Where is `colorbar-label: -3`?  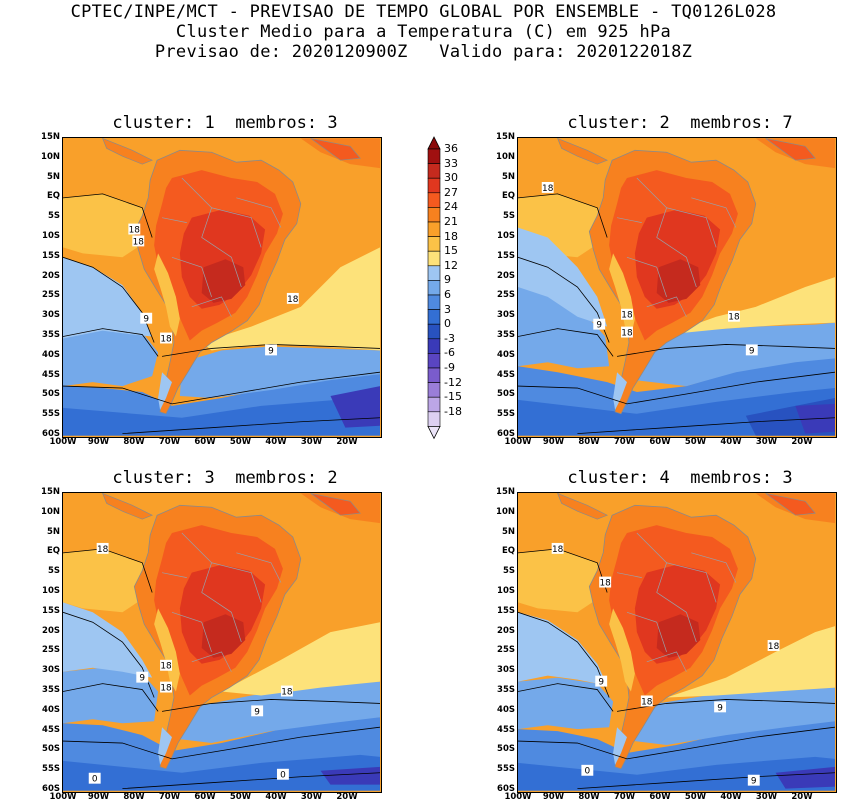
colorbar-label: -3 is located at coordinates (449, 338).